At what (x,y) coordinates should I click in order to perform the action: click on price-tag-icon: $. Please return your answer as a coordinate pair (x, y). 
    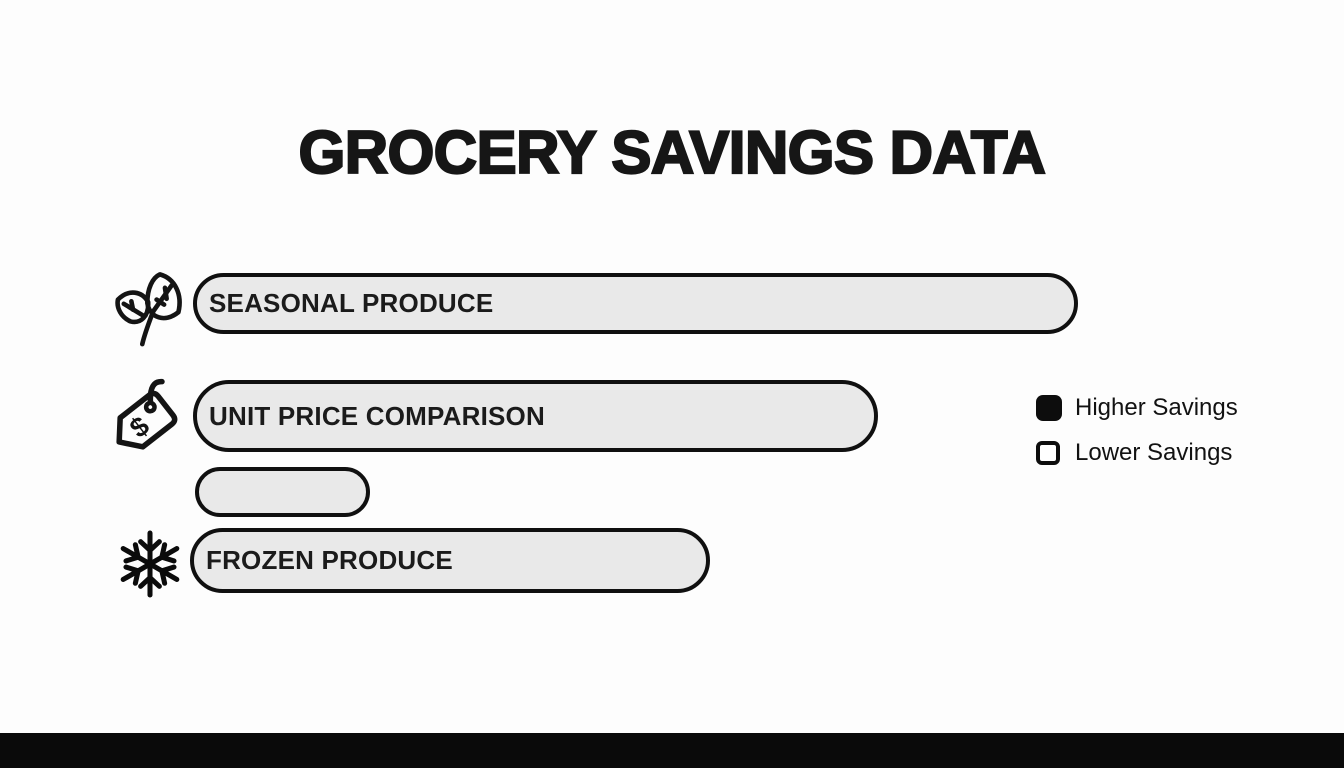
    Looking at the image, I should click on (146, 421).